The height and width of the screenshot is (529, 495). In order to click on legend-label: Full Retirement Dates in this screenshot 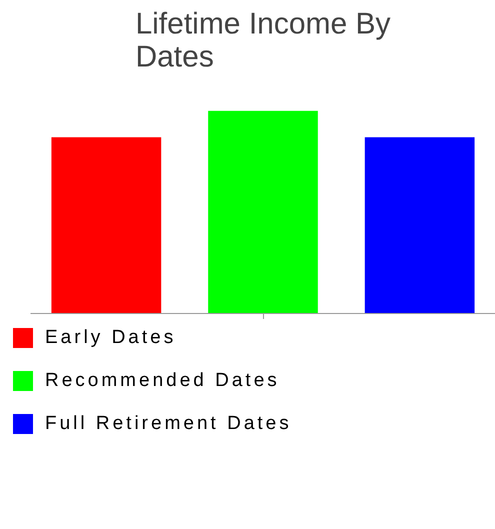, I will do `click(168, 424)`.